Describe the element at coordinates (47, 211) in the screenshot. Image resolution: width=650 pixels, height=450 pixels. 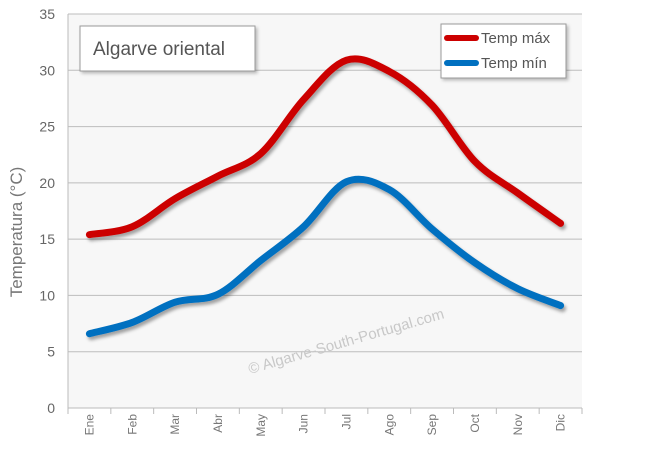
I see `y-axis-tick-labels: 0 5 10 15 20 25 30 35` at that location.